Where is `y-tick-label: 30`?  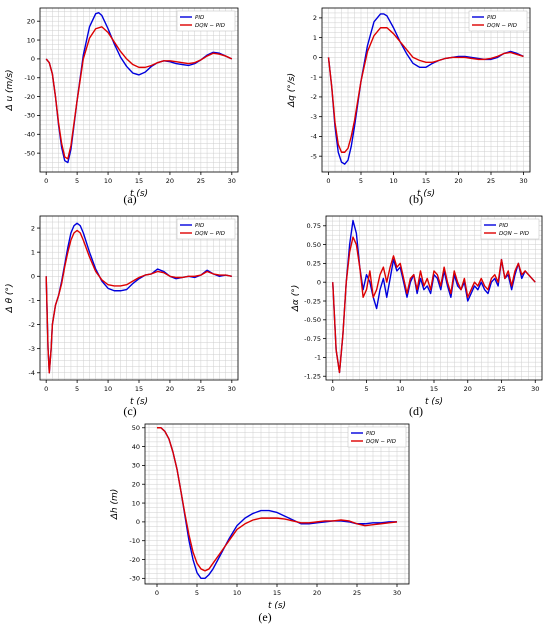 y-tick-label: 30 is located at coordinates (136, 466).